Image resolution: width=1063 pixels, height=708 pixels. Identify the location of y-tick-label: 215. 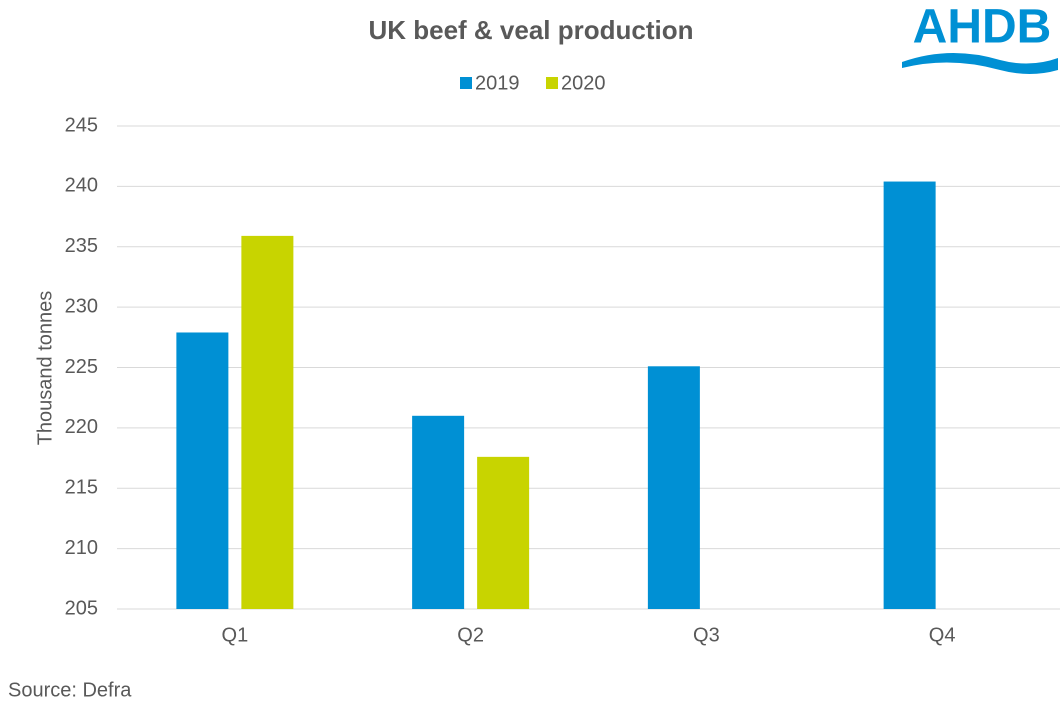
(81, 488).